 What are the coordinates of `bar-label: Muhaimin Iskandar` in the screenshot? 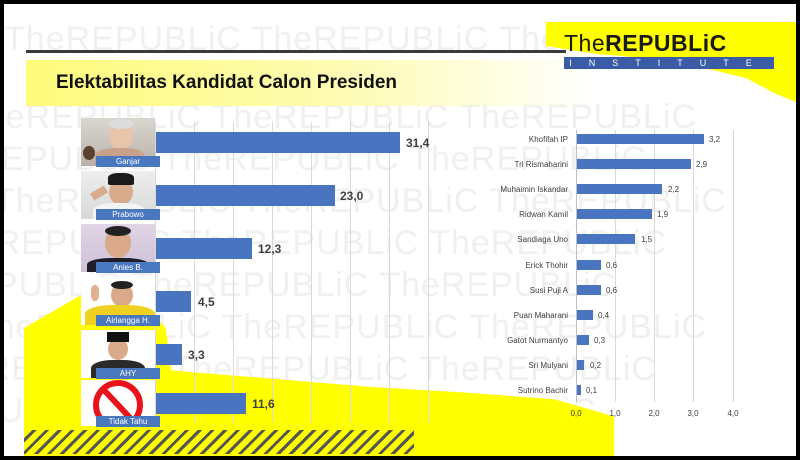 It's located at (534, 189).